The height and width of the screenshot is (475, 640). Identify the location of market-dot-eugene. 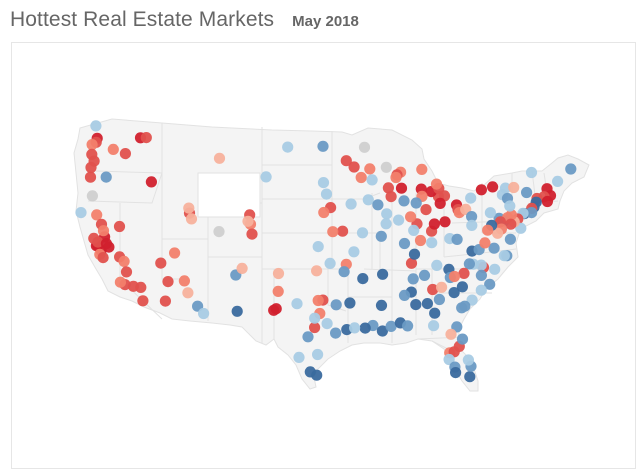
(90, 177).